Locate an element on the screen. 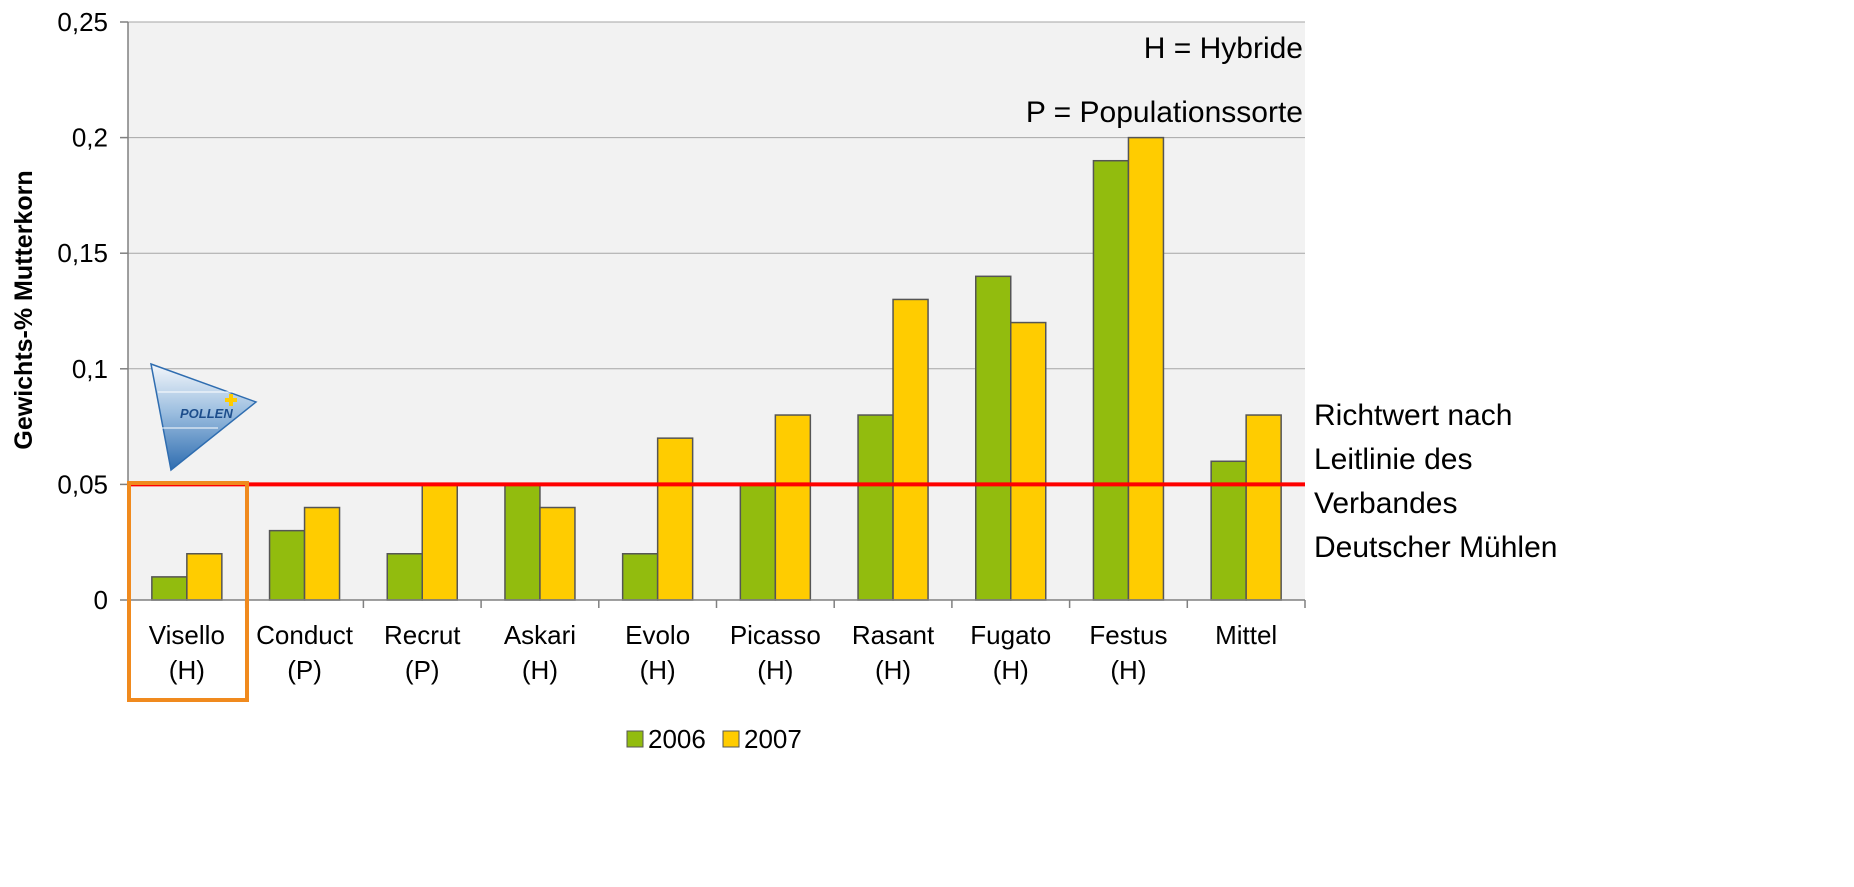 Image resolution: width=1854 pixels, height=887 pixels. y-tick-label: 0,2 is located at coordinates (90, 138).